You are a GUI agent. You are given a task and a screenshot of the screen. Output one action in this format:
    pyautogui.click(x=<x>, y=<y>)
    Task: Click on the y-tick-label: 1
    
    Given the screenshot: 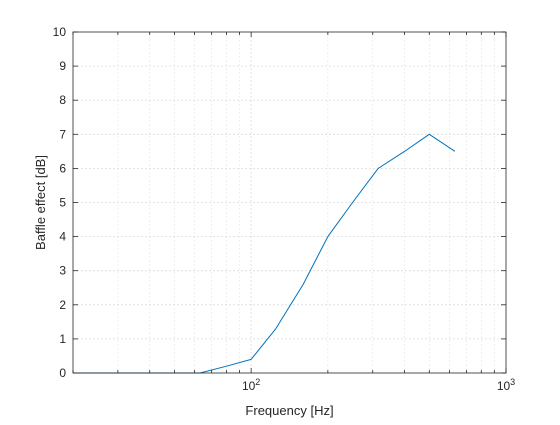 What is the action you would take?
    pyautogui.click(x=62, y=339)
    